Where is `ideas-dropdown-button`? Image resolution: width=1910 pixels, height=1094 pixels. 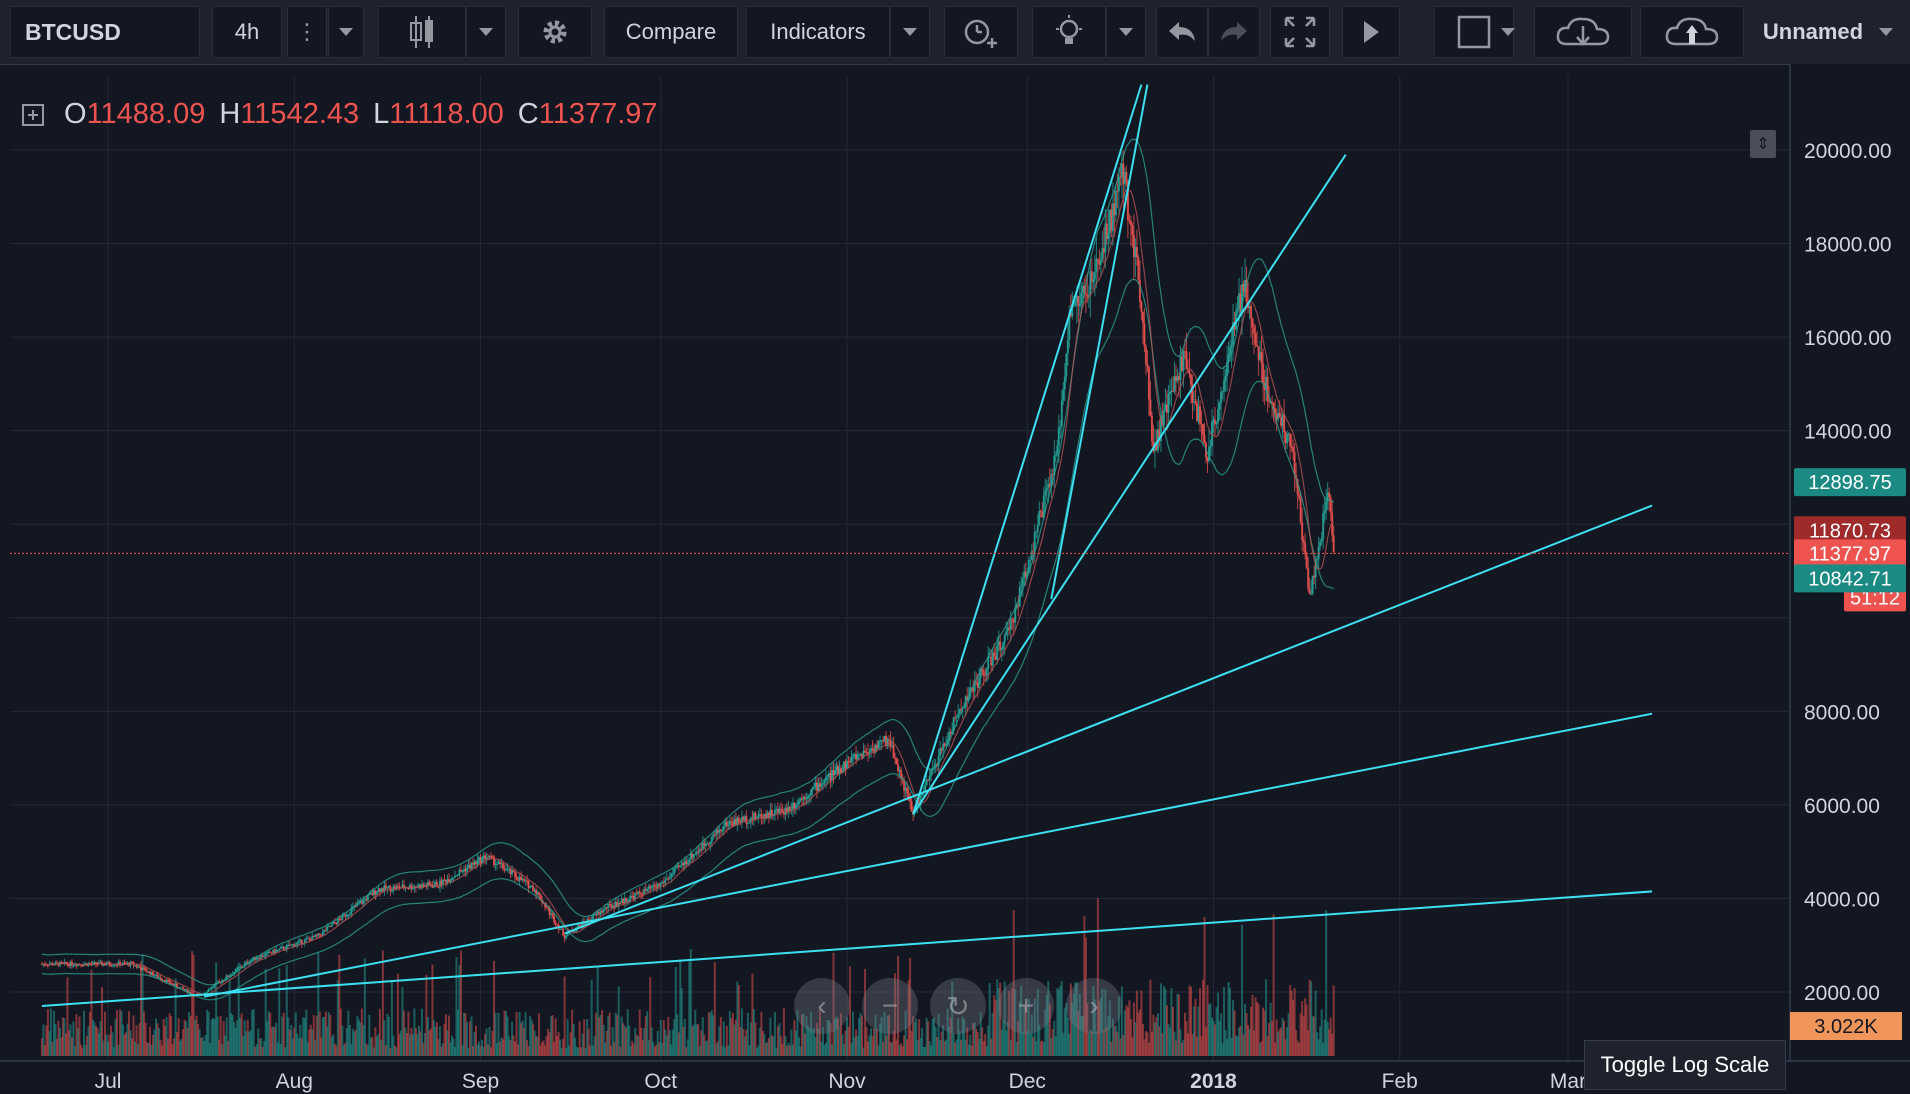
ideas-dropdown-button is located at coordinates (1126, 32).